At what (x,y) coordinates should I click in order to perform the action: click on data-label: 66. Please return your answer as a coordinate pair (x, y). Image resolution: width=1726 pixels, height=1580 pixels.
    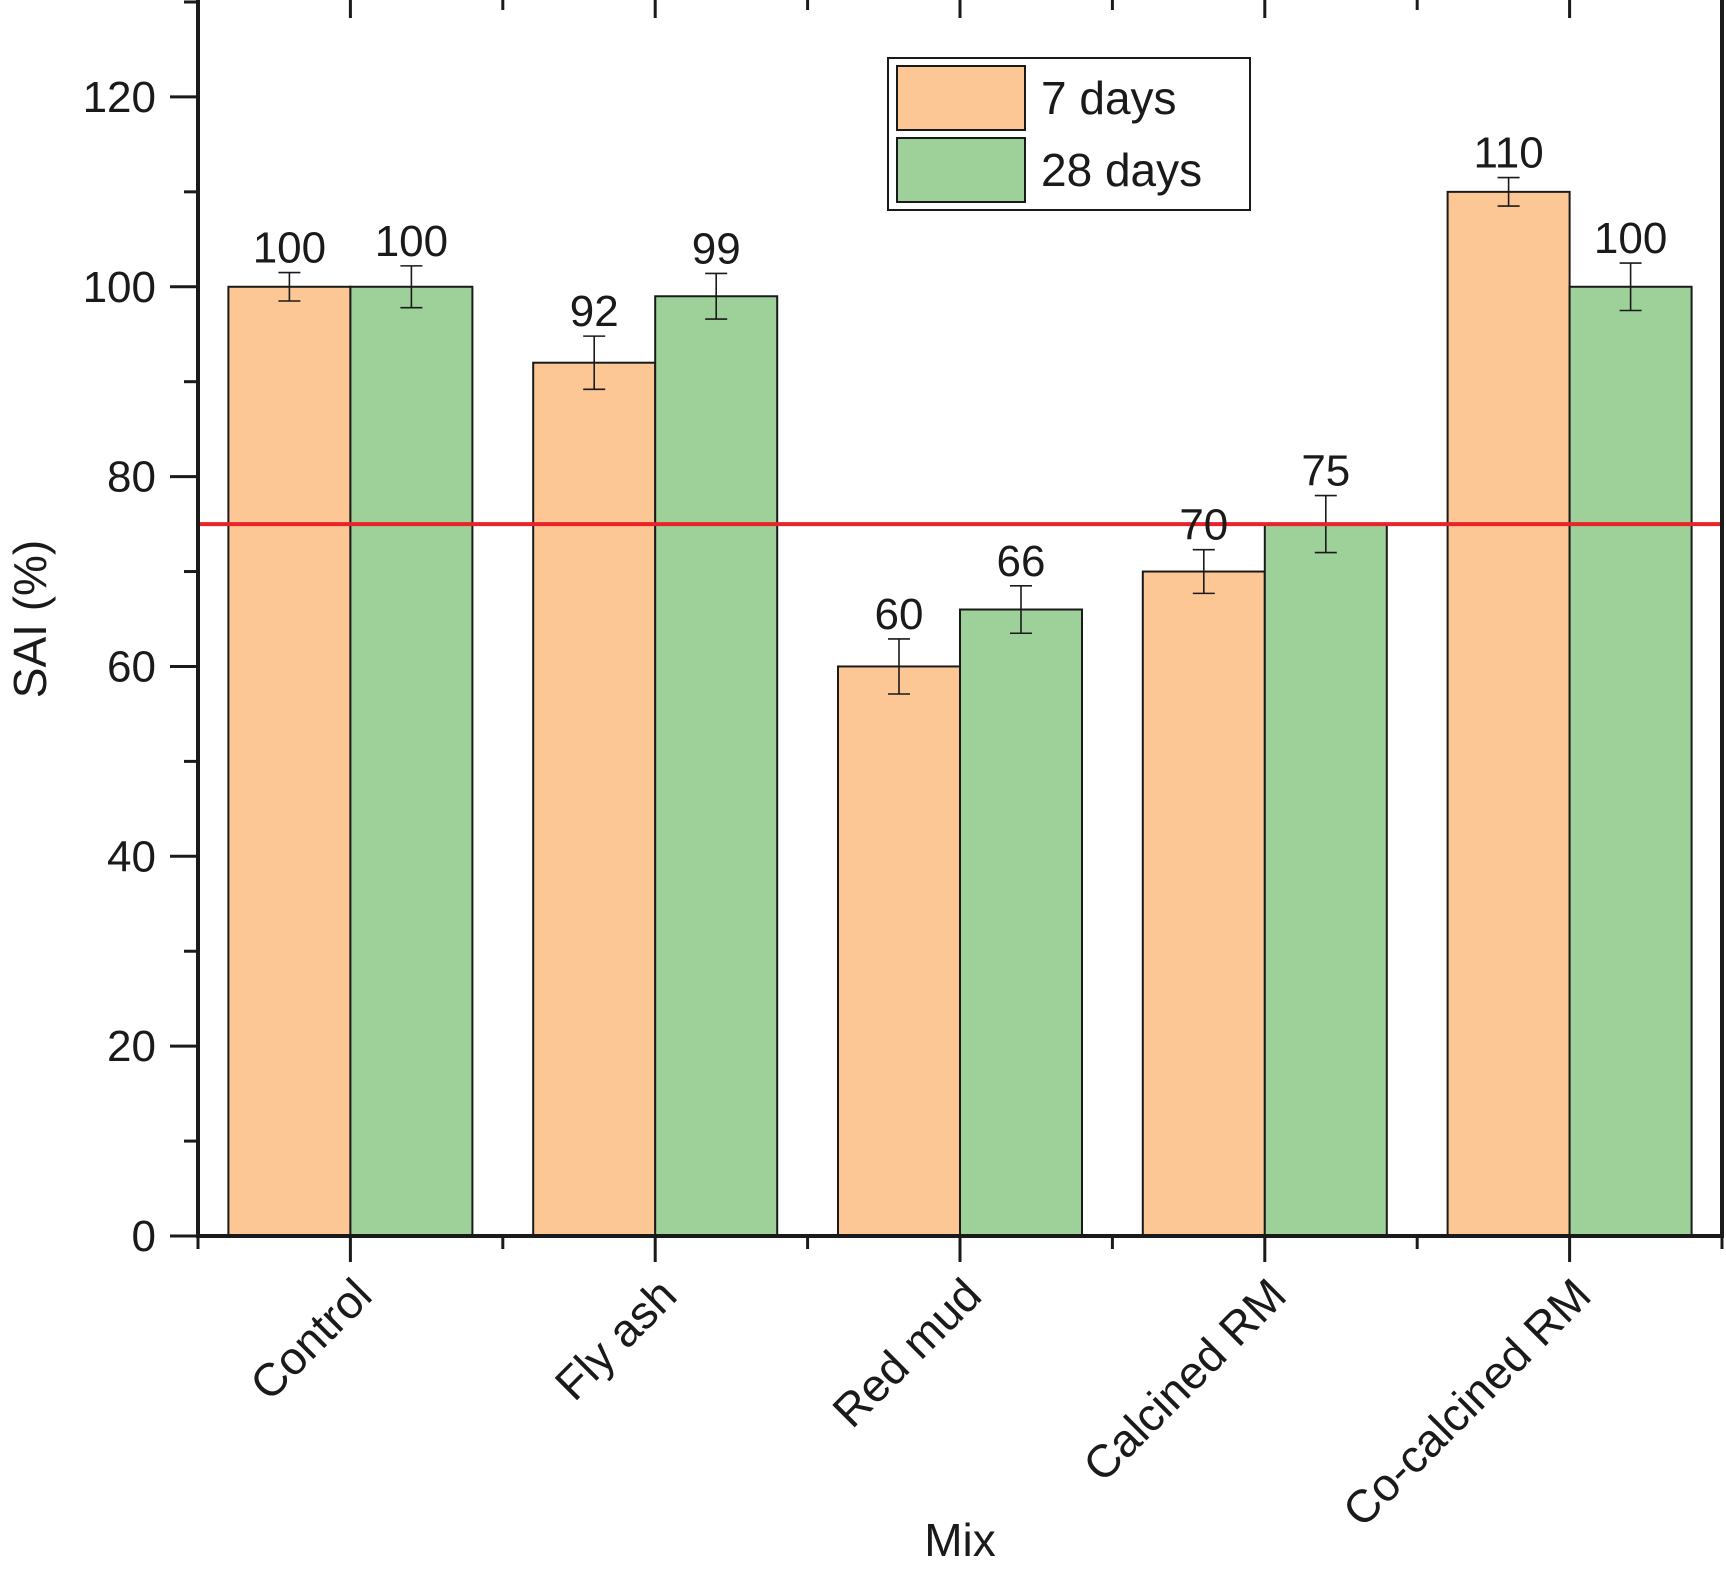
    Looking at the image, I should click on (1021, 561).